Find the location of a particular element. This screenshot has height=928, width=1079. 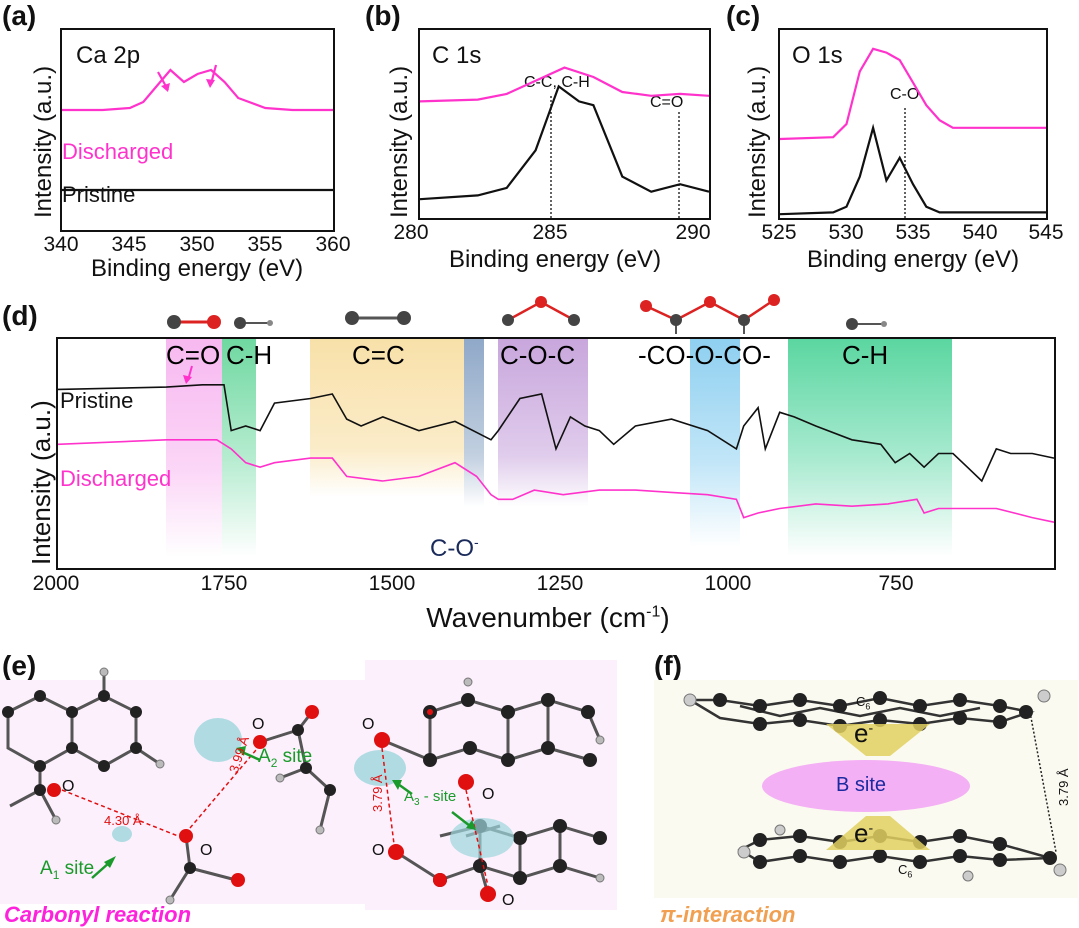

xlabel-end: ) is located at coordinates (665, 617).